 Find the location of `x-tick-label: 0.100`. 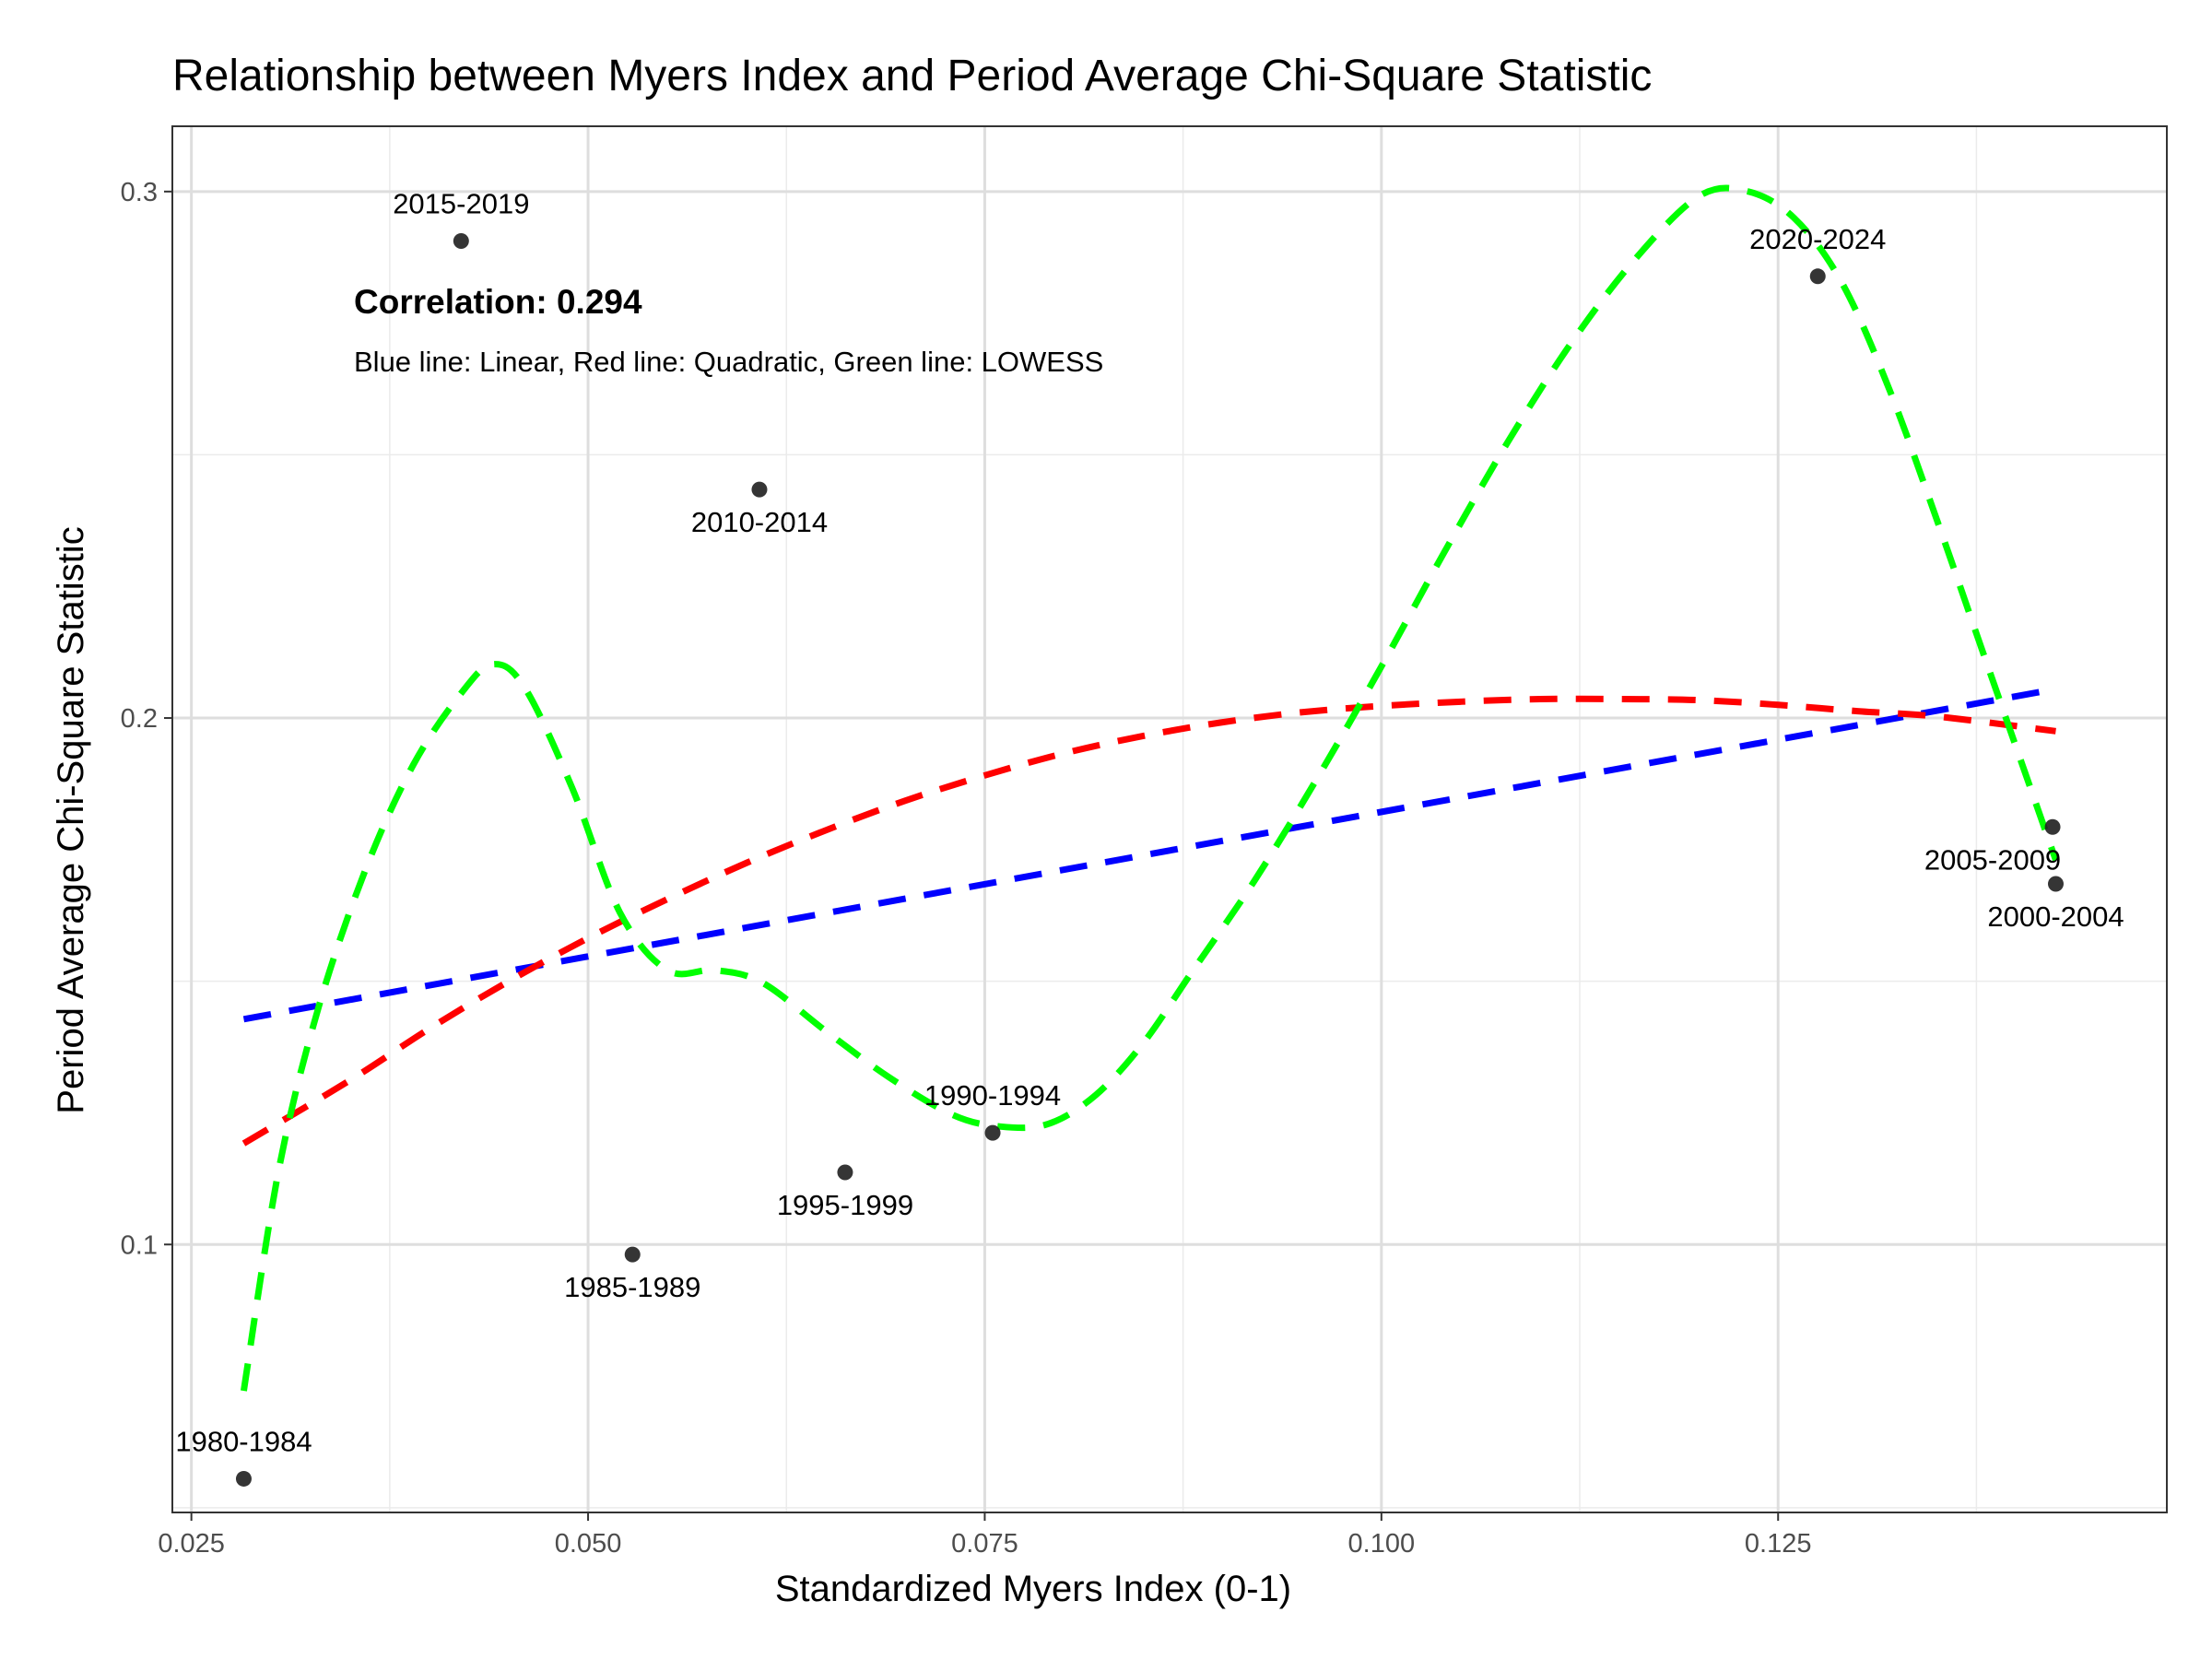

x-tick-label: 0.100 is located at coordinates (1382, 1544).